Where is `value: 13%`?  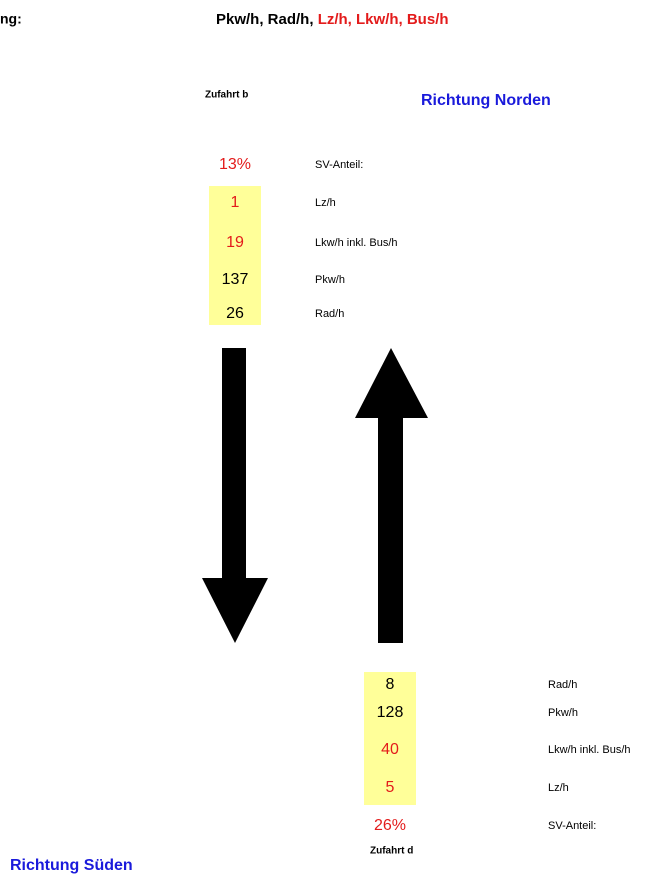 value: 13% is located at coordinates (235, 164).